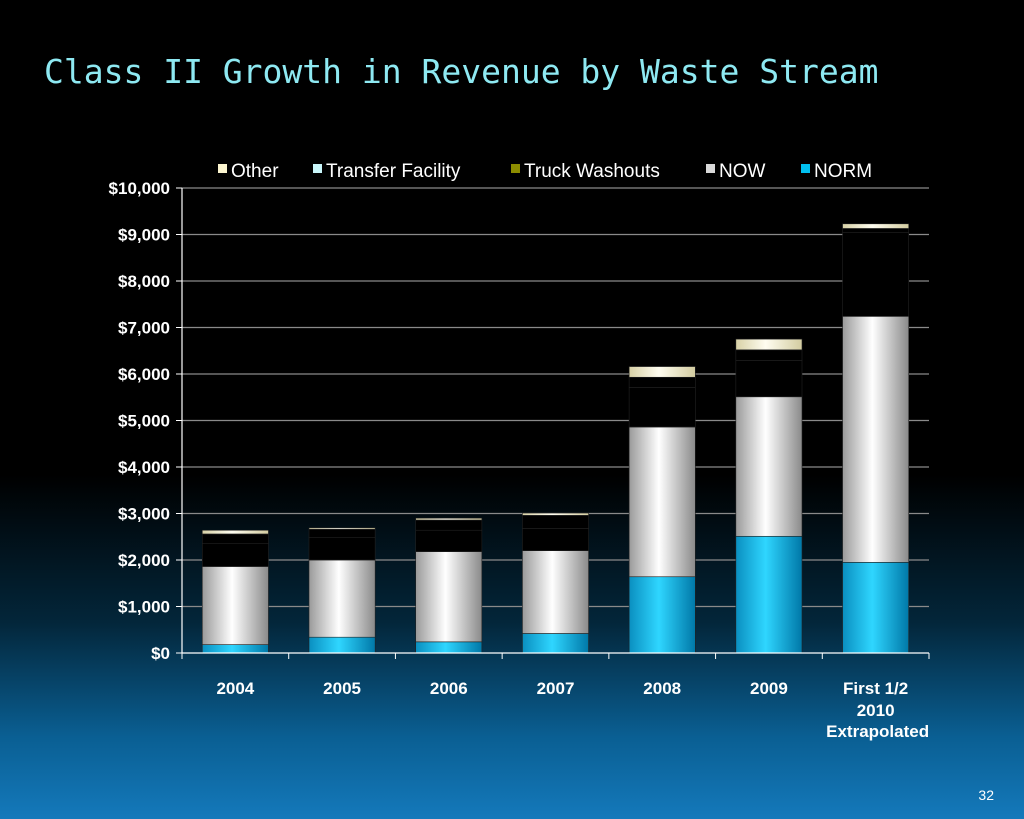  I want to click on x-tick-label: 2007, so click(556, 688).